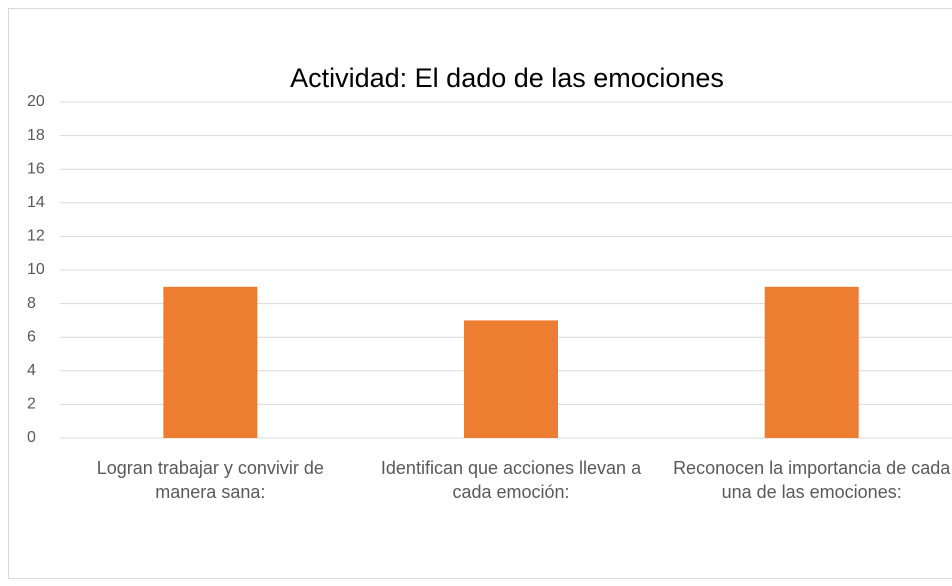 This screenshot has width=952, height=586. What do you see at coordinates (36, 269) in the screenshot?
I see `y-tick-label: 10` at bounding box center [36, 269].